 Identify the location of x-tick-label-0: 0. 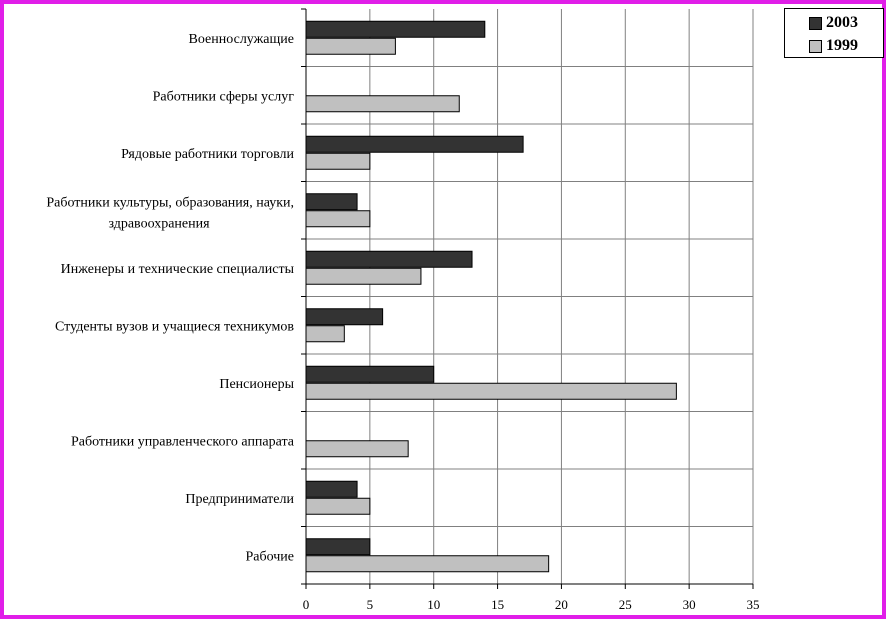
(306, 604).